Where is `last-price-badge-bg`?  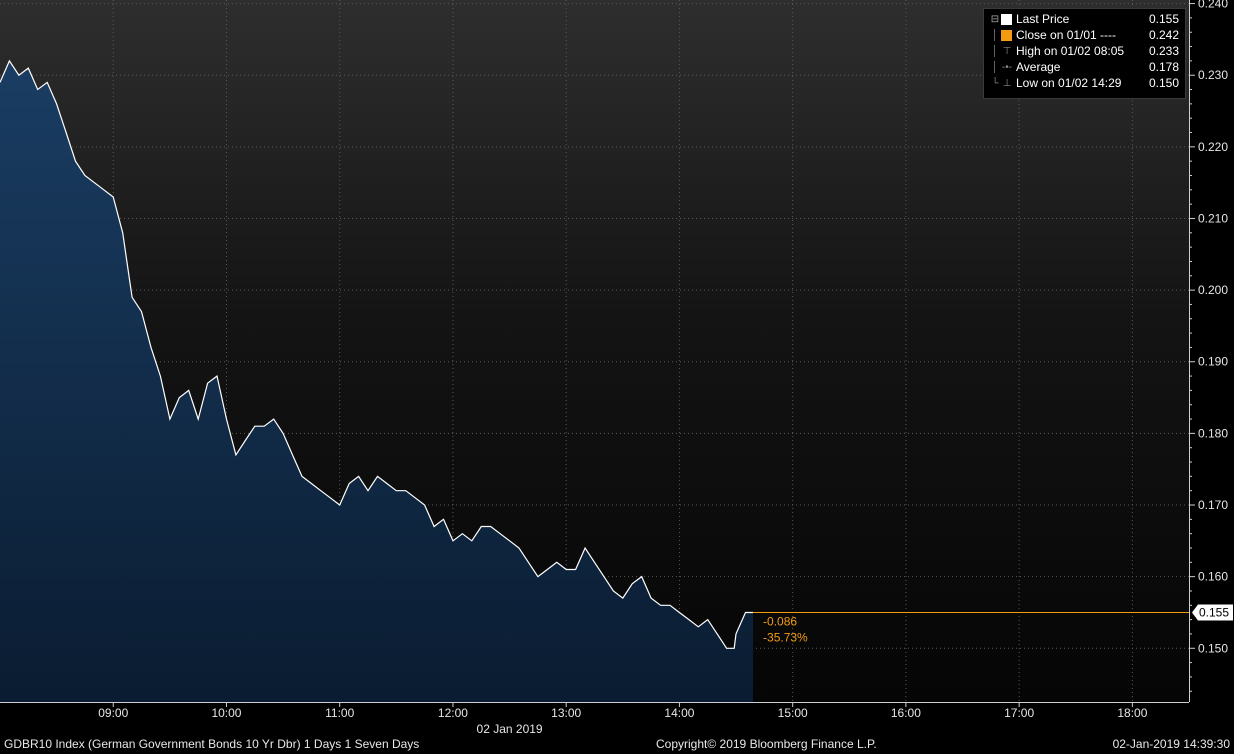 last-price-badge-bg is located at coordinates (1212, 612).